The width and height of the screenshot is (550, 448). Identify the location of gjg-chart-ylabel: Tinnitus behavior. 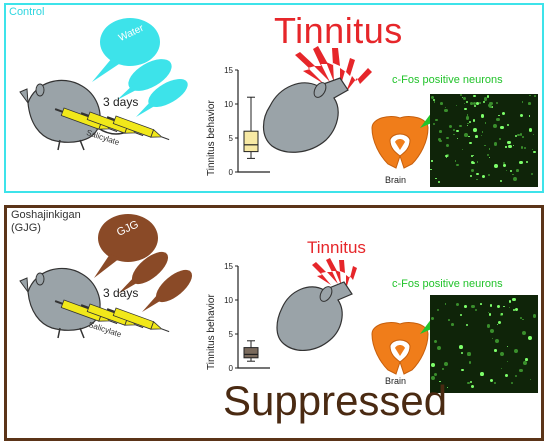
(211, 332).